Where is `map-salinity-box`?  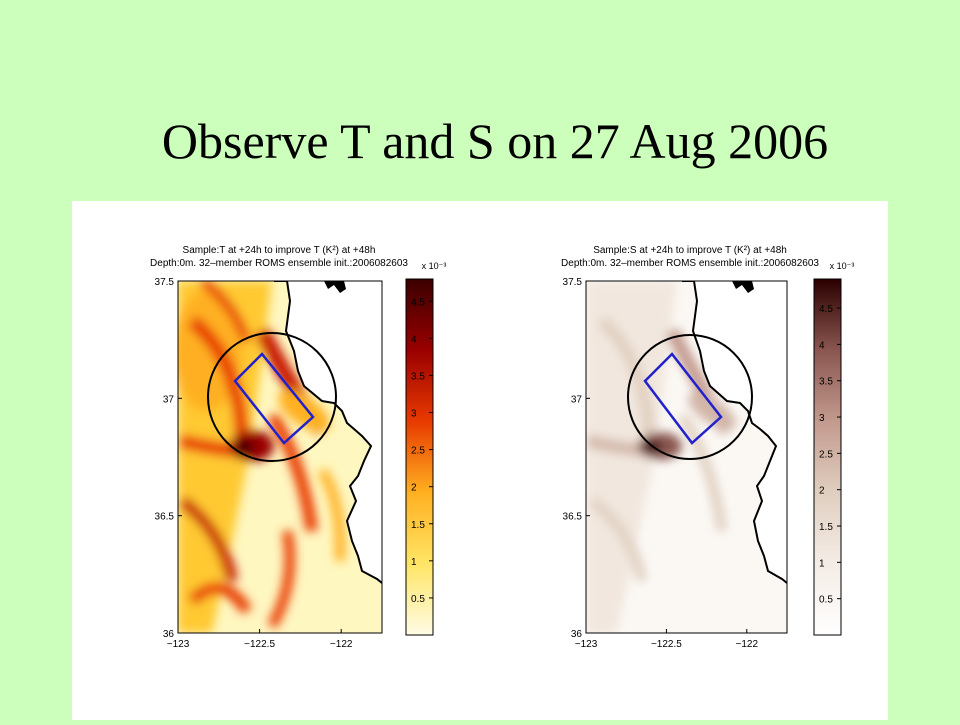
map-salinity-box is located at coordinates (683, 398).